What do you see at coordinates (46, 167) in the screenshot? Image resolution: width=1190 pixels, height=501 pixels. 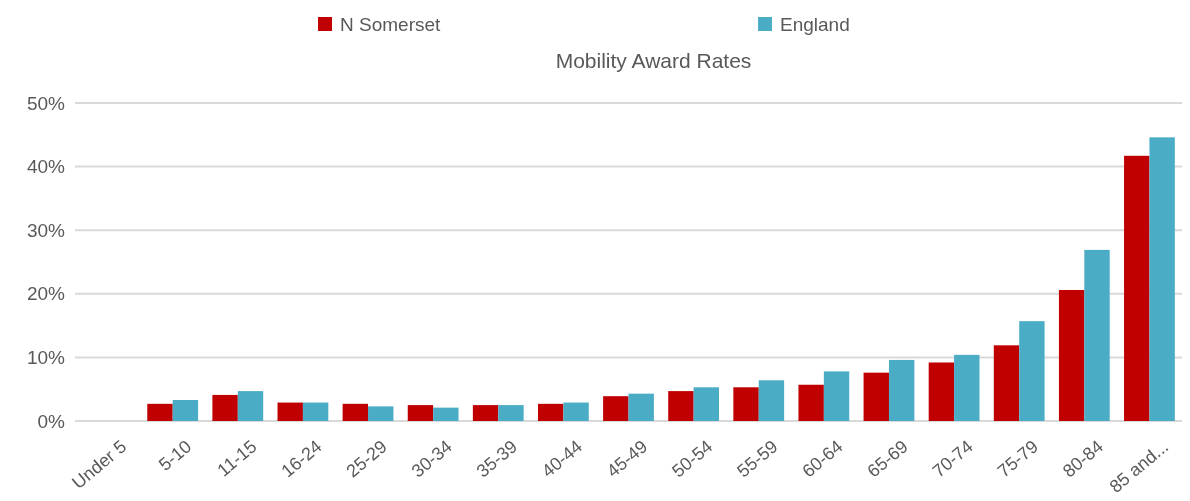 I see `y-tick-label: 40%` at bounding box center [46, 167].